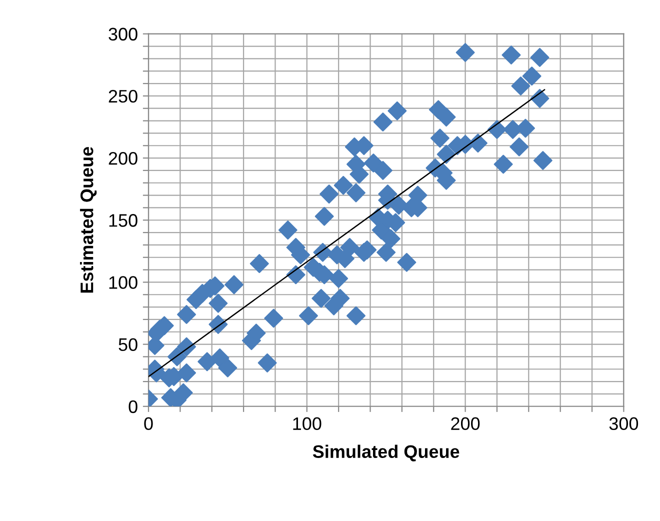 This screenshot has width=660, height=521. What do you see at coordinates (386, 453) in the screenshot?
I see `x-axis-title: Simulated Queue` at bounding box center [386, 453].